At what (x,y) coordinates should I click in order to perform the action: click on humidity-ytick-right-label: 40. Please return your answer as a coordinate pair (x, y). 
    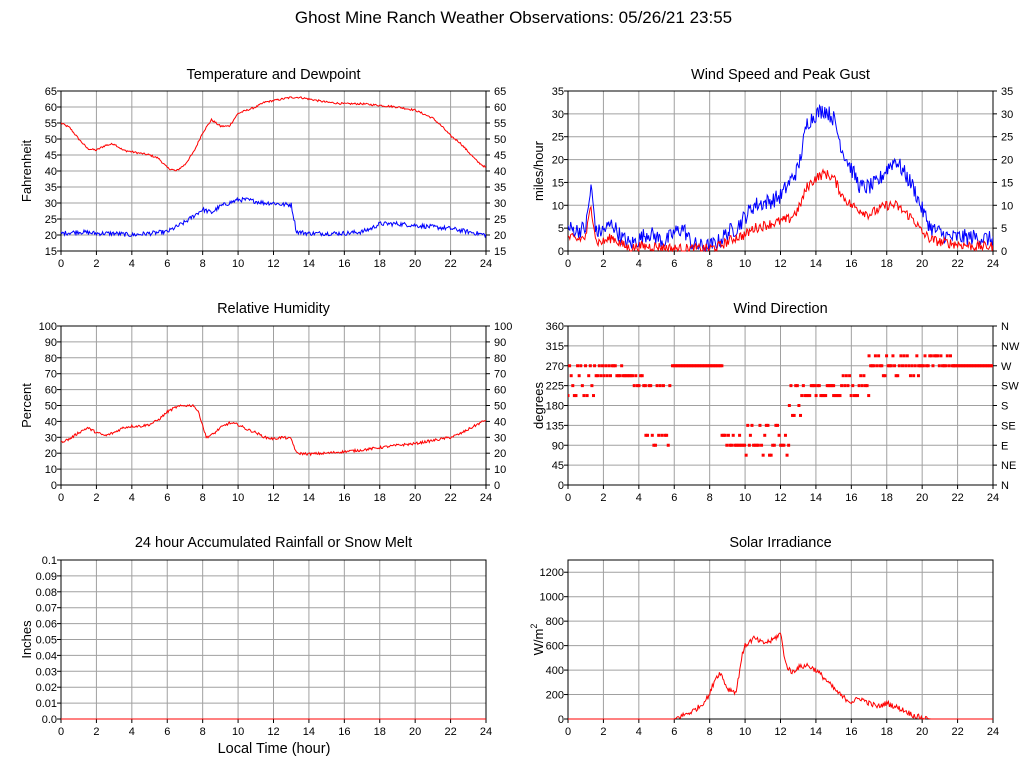
    Looking at the image, I should click on (500, 422).